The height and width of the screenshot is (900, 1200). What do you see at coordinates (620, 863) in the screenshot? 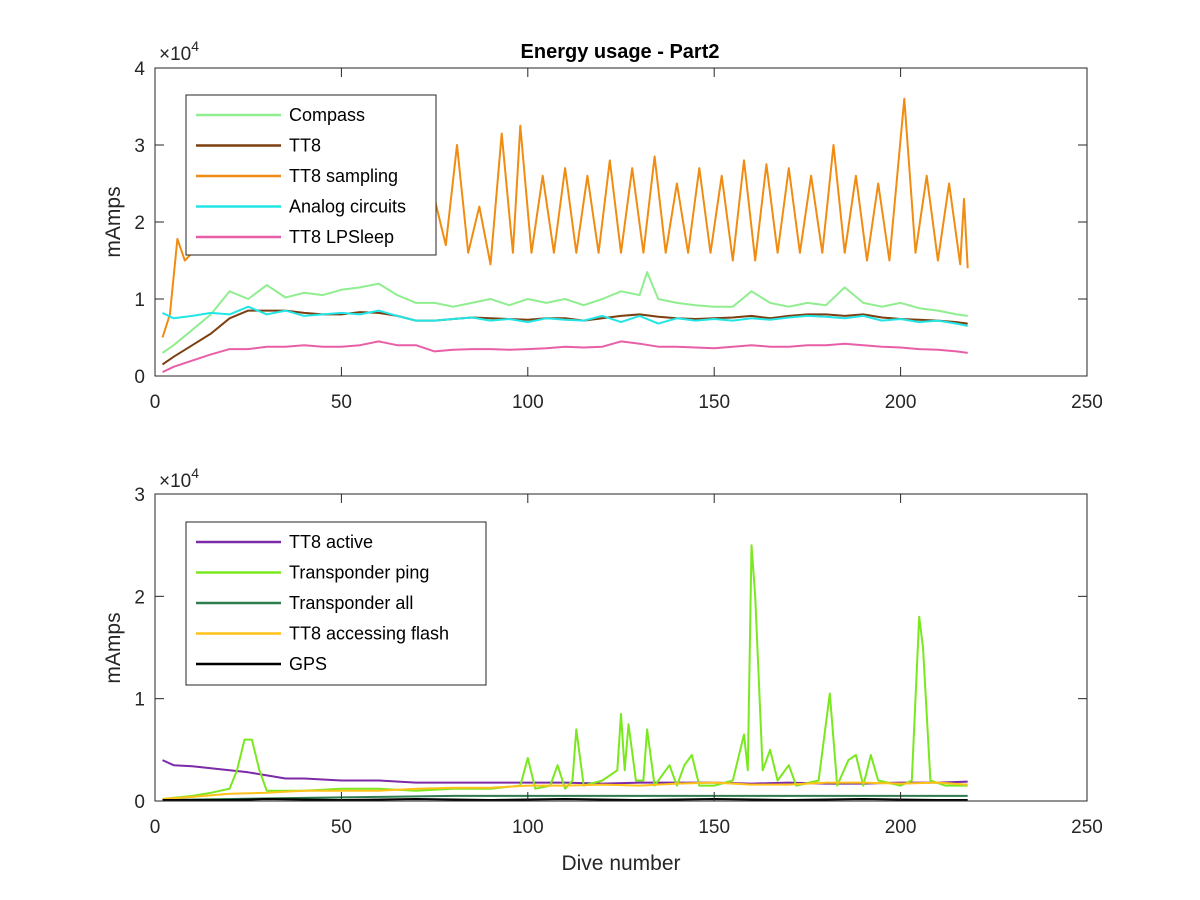
I see `bottom-x-axis-label: Dive number` at bounding box center [620, 863].